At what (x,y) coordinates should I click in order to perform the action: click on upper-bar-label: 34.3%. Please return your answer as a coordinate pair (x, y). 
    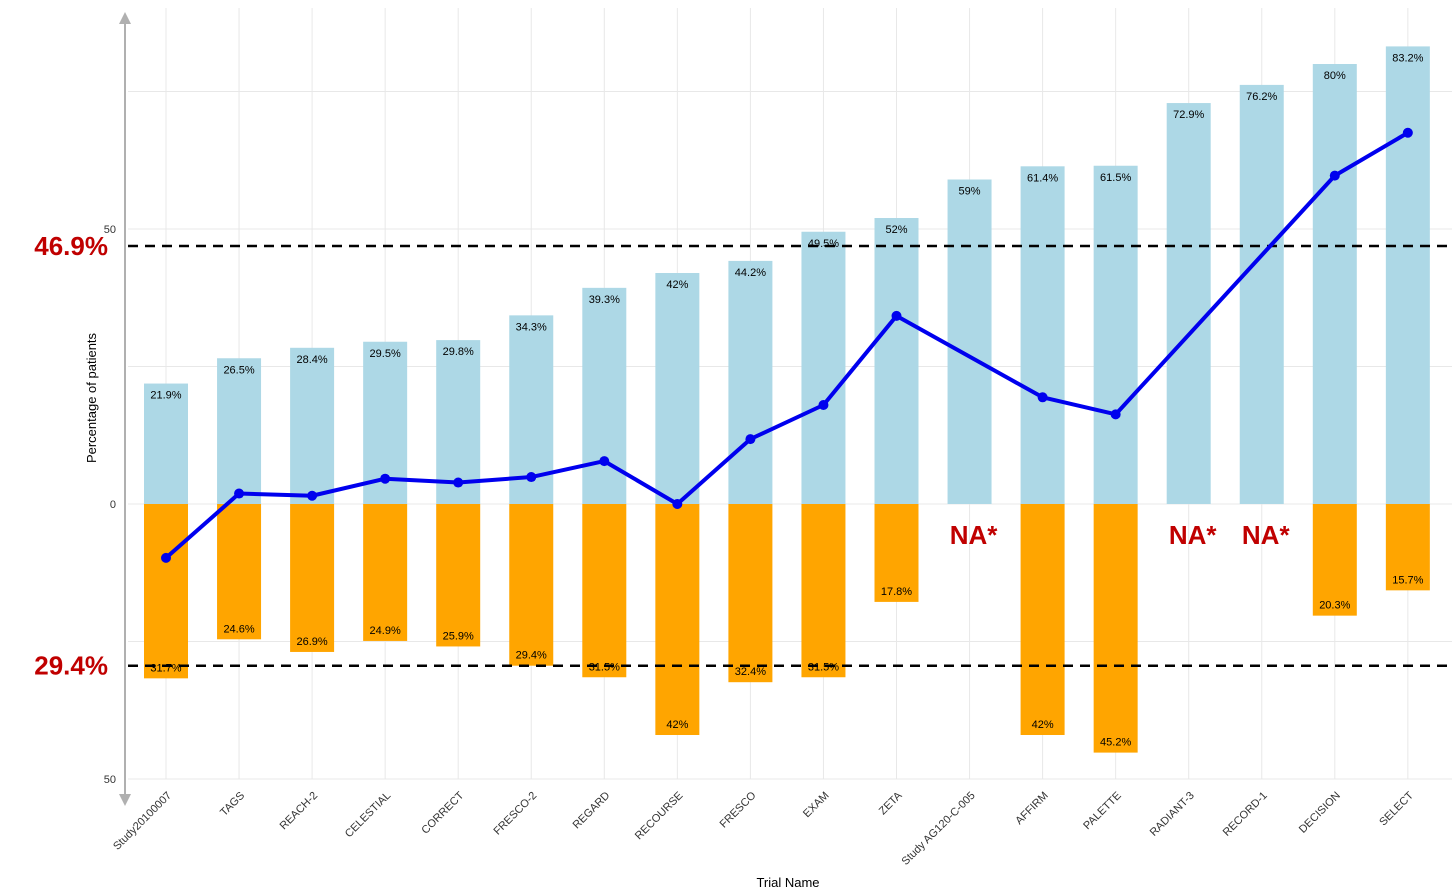
    Looking at the image, I should click on (531, 327).